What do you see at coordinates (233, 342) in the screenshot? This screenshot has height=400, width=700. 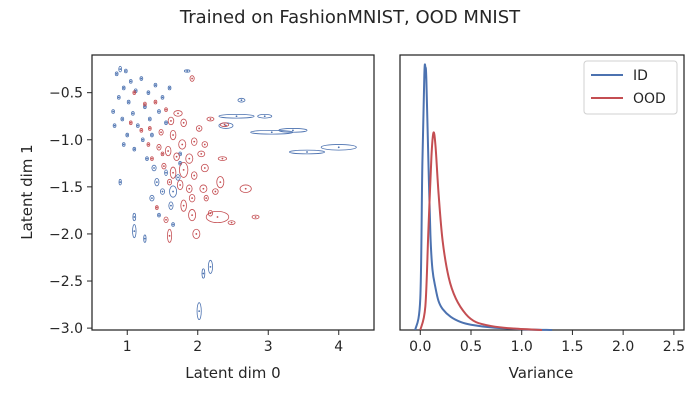 I see `latent-x-ticks: 1 2 3 4` at bounding box center [233, 342].